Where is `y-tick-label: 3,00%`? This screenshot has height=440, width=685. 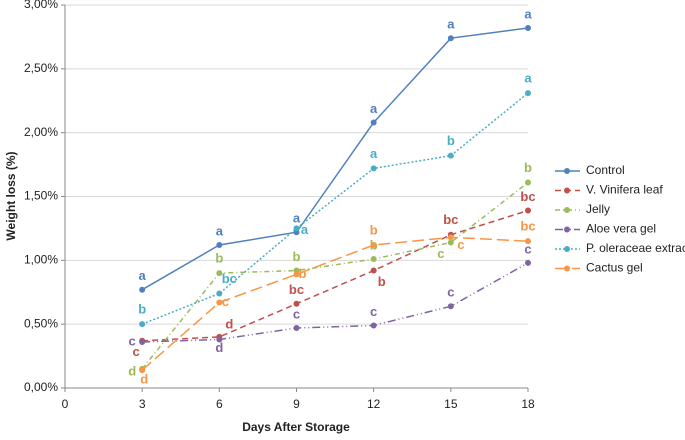 y-tick-label: 3,00% is located at coordinates (41, 5).